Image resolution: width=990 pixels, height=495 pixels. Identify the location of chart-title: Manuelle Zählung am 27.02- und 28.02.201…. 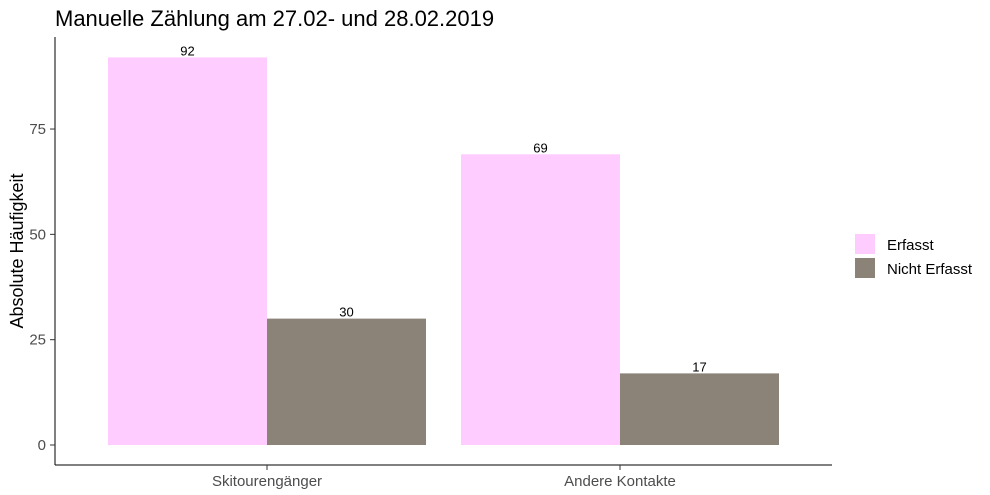
(274, 18).